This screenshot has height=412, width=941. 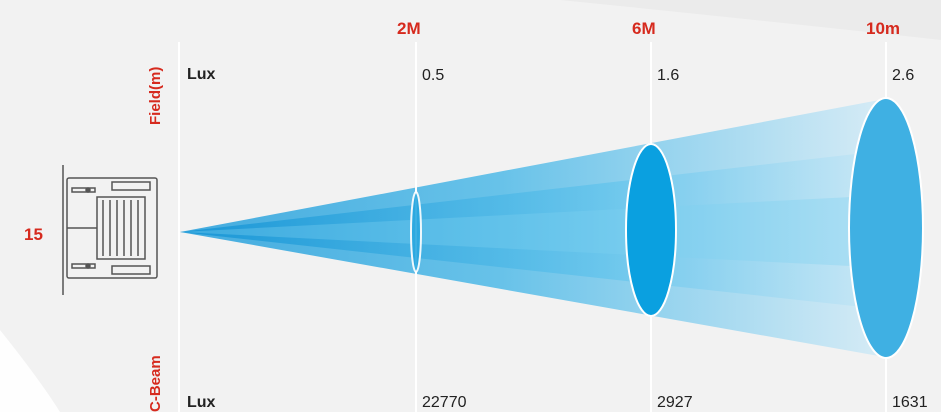 What do you see at coordinates (675, 402) in the screenshot?
I see `lux-value-6m: 2927` at bounding box center [675, 402].